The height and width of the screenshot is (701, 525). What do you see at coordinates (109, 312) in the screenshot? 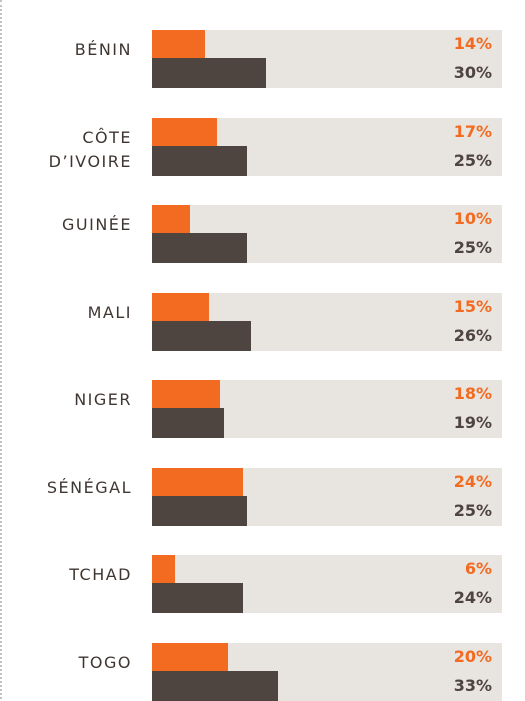
I see `category-label: MALI` at bounding box center [109, 312].